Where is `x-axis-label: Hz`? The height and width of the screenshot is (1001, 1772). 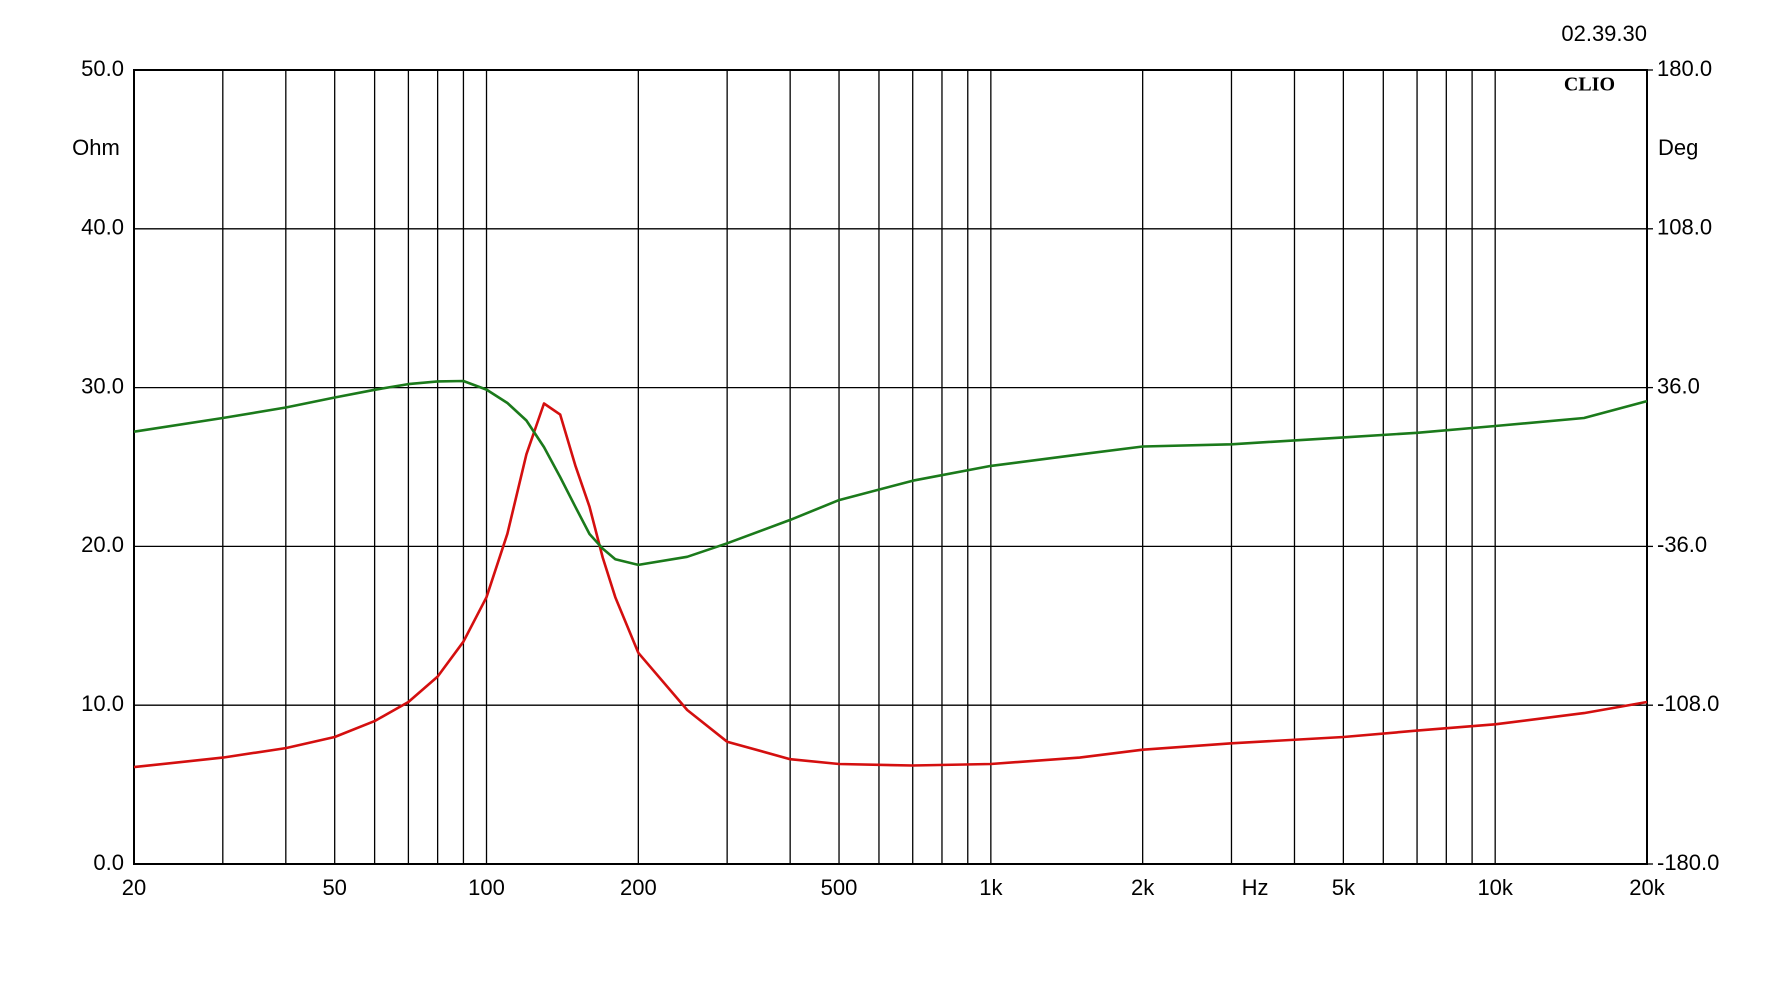
x-axis-label: Hz is located at coordinates (1255, 887).